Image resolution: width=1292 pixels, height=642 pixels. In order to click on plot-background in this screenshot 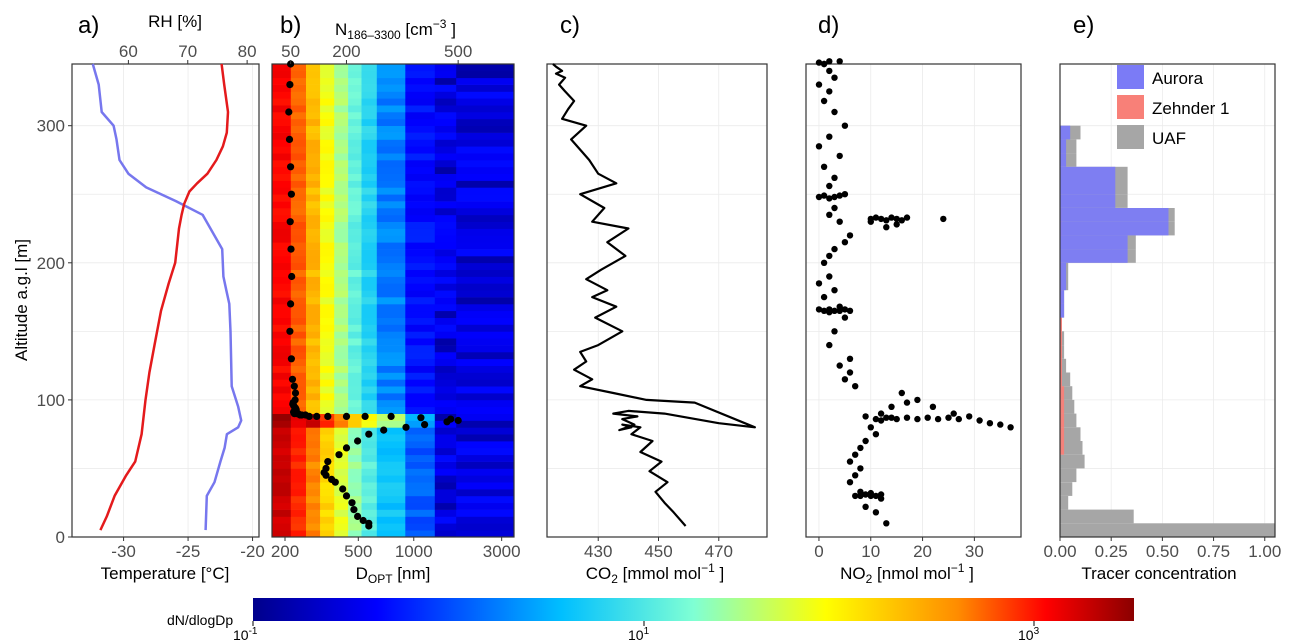, I will do `click(165, 300)`.